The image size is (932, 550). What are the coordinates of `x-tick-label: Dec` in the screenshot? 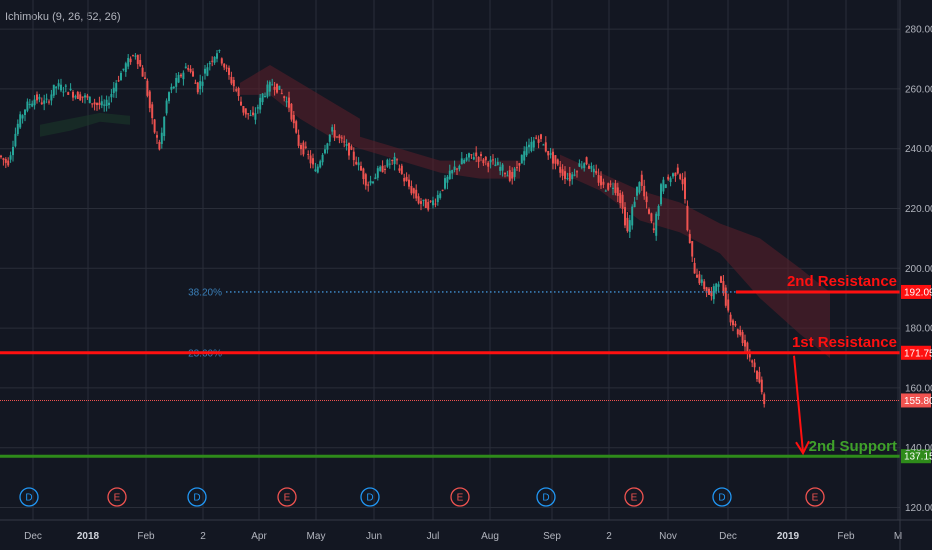 It's located at (728, 536).